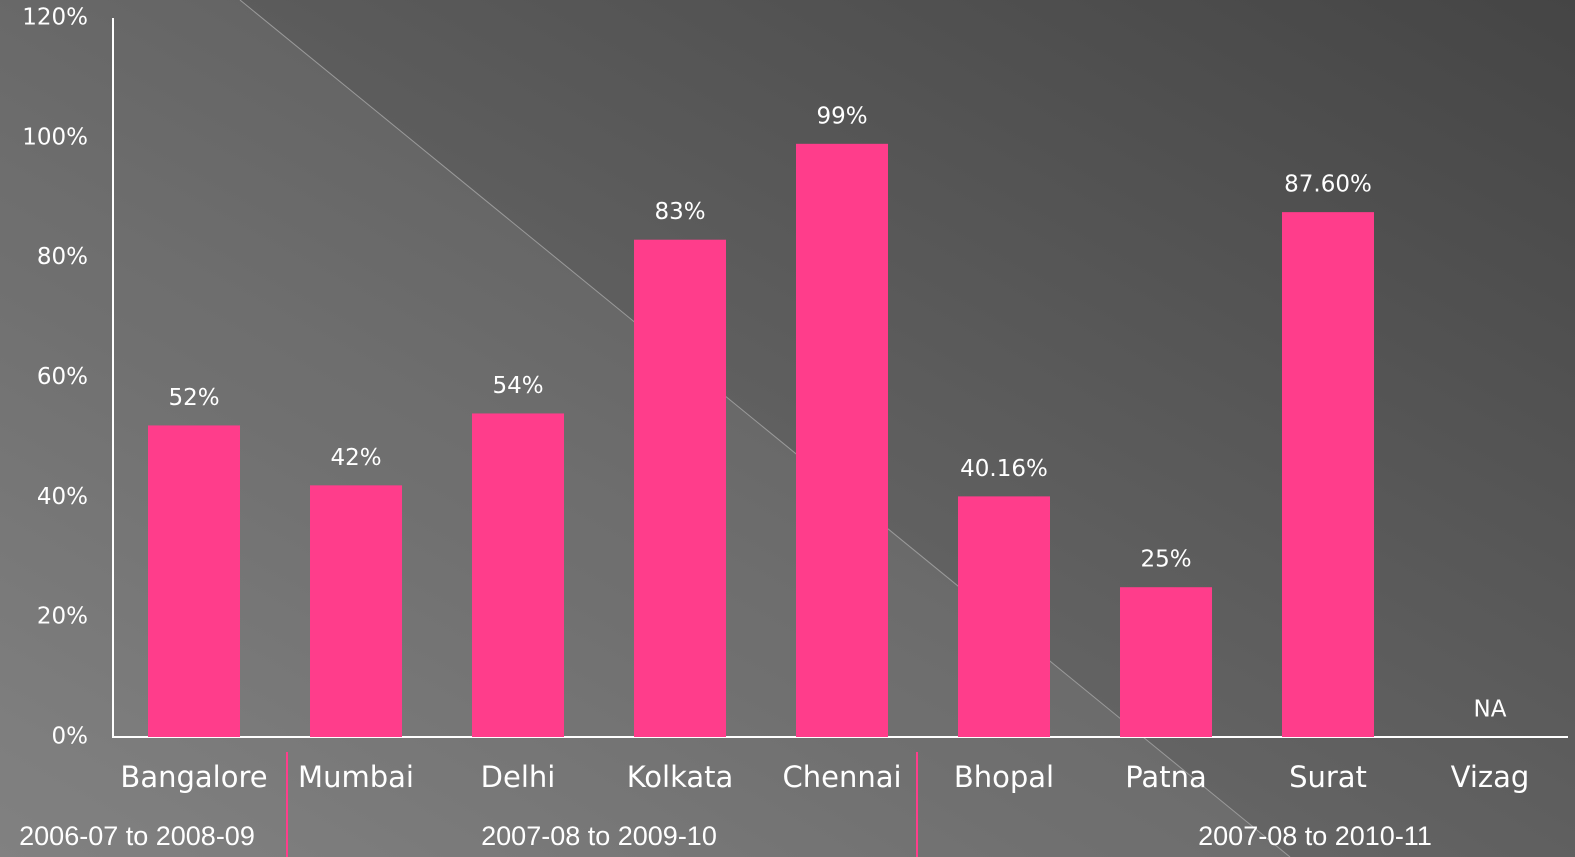  What do you see at coordinates (679, 212) in the screenshot?
I see `value-label: 83%` at bounding box center [679, 212].